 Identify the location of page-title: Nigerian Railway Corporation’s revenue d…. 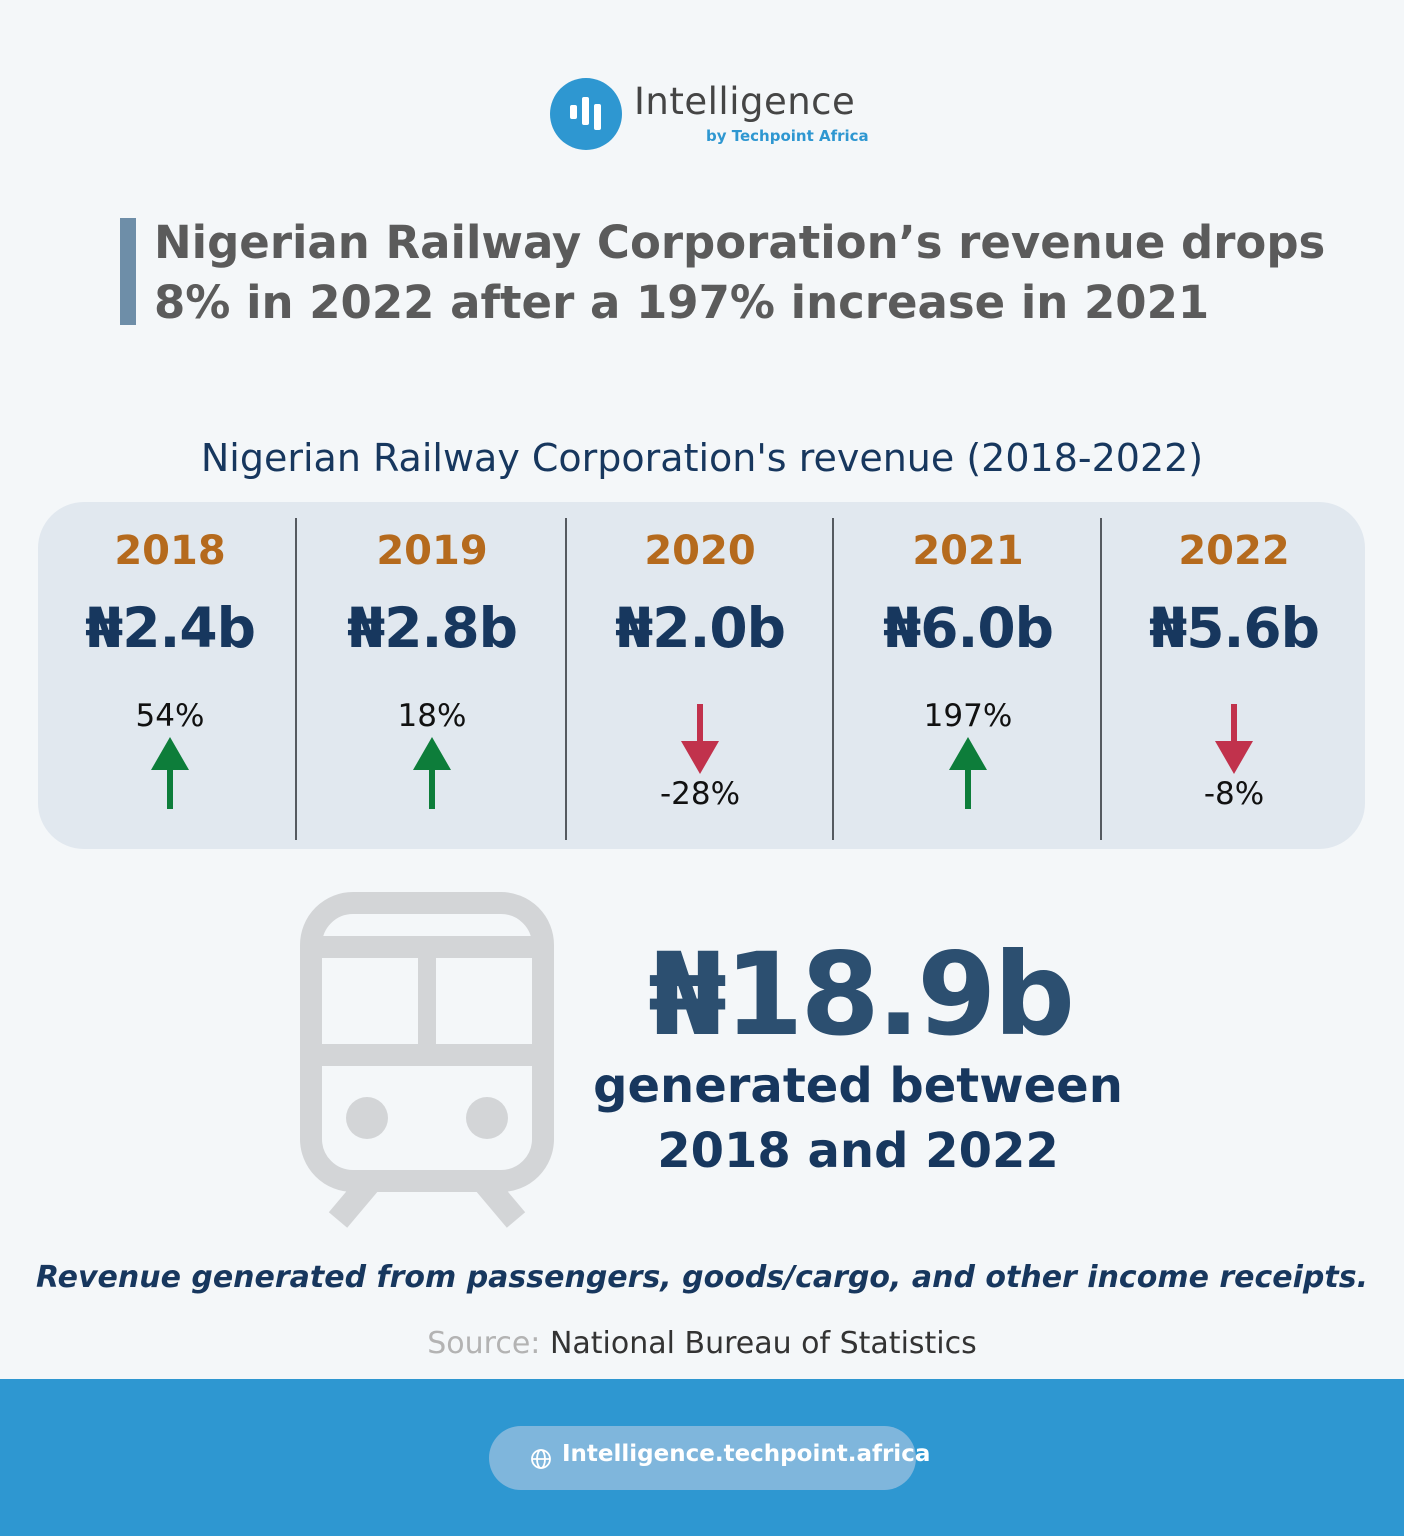
(754, 273).